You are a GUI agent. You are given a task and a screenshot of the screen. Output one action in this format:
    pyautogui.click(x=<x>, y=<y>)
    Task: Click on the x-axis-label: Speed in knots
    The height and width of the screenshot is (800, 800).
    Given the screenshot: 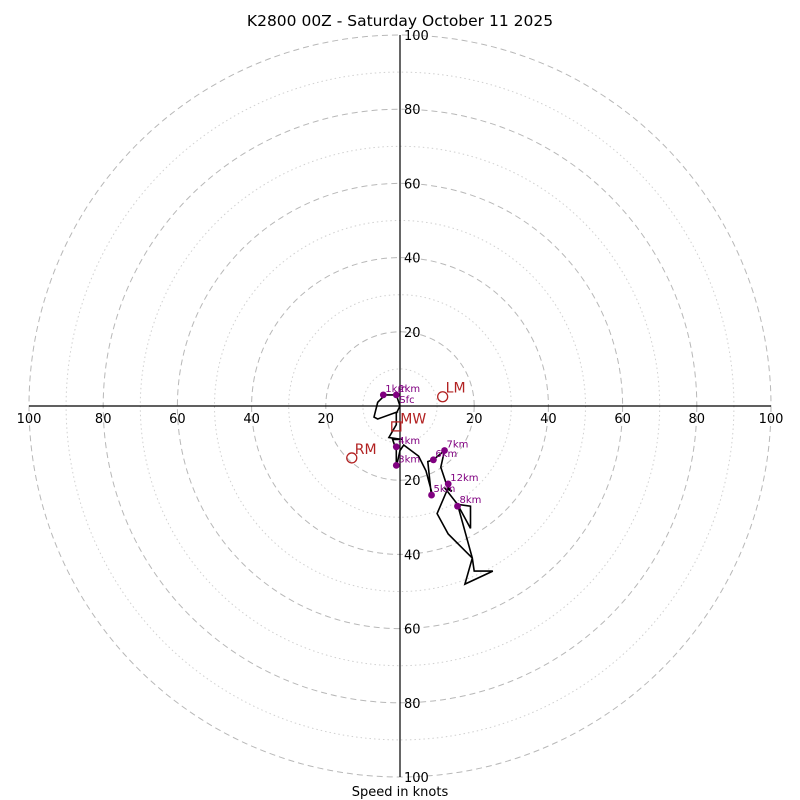 What is the action you would take?
    pyautogui.click(x=400, y=792)
    